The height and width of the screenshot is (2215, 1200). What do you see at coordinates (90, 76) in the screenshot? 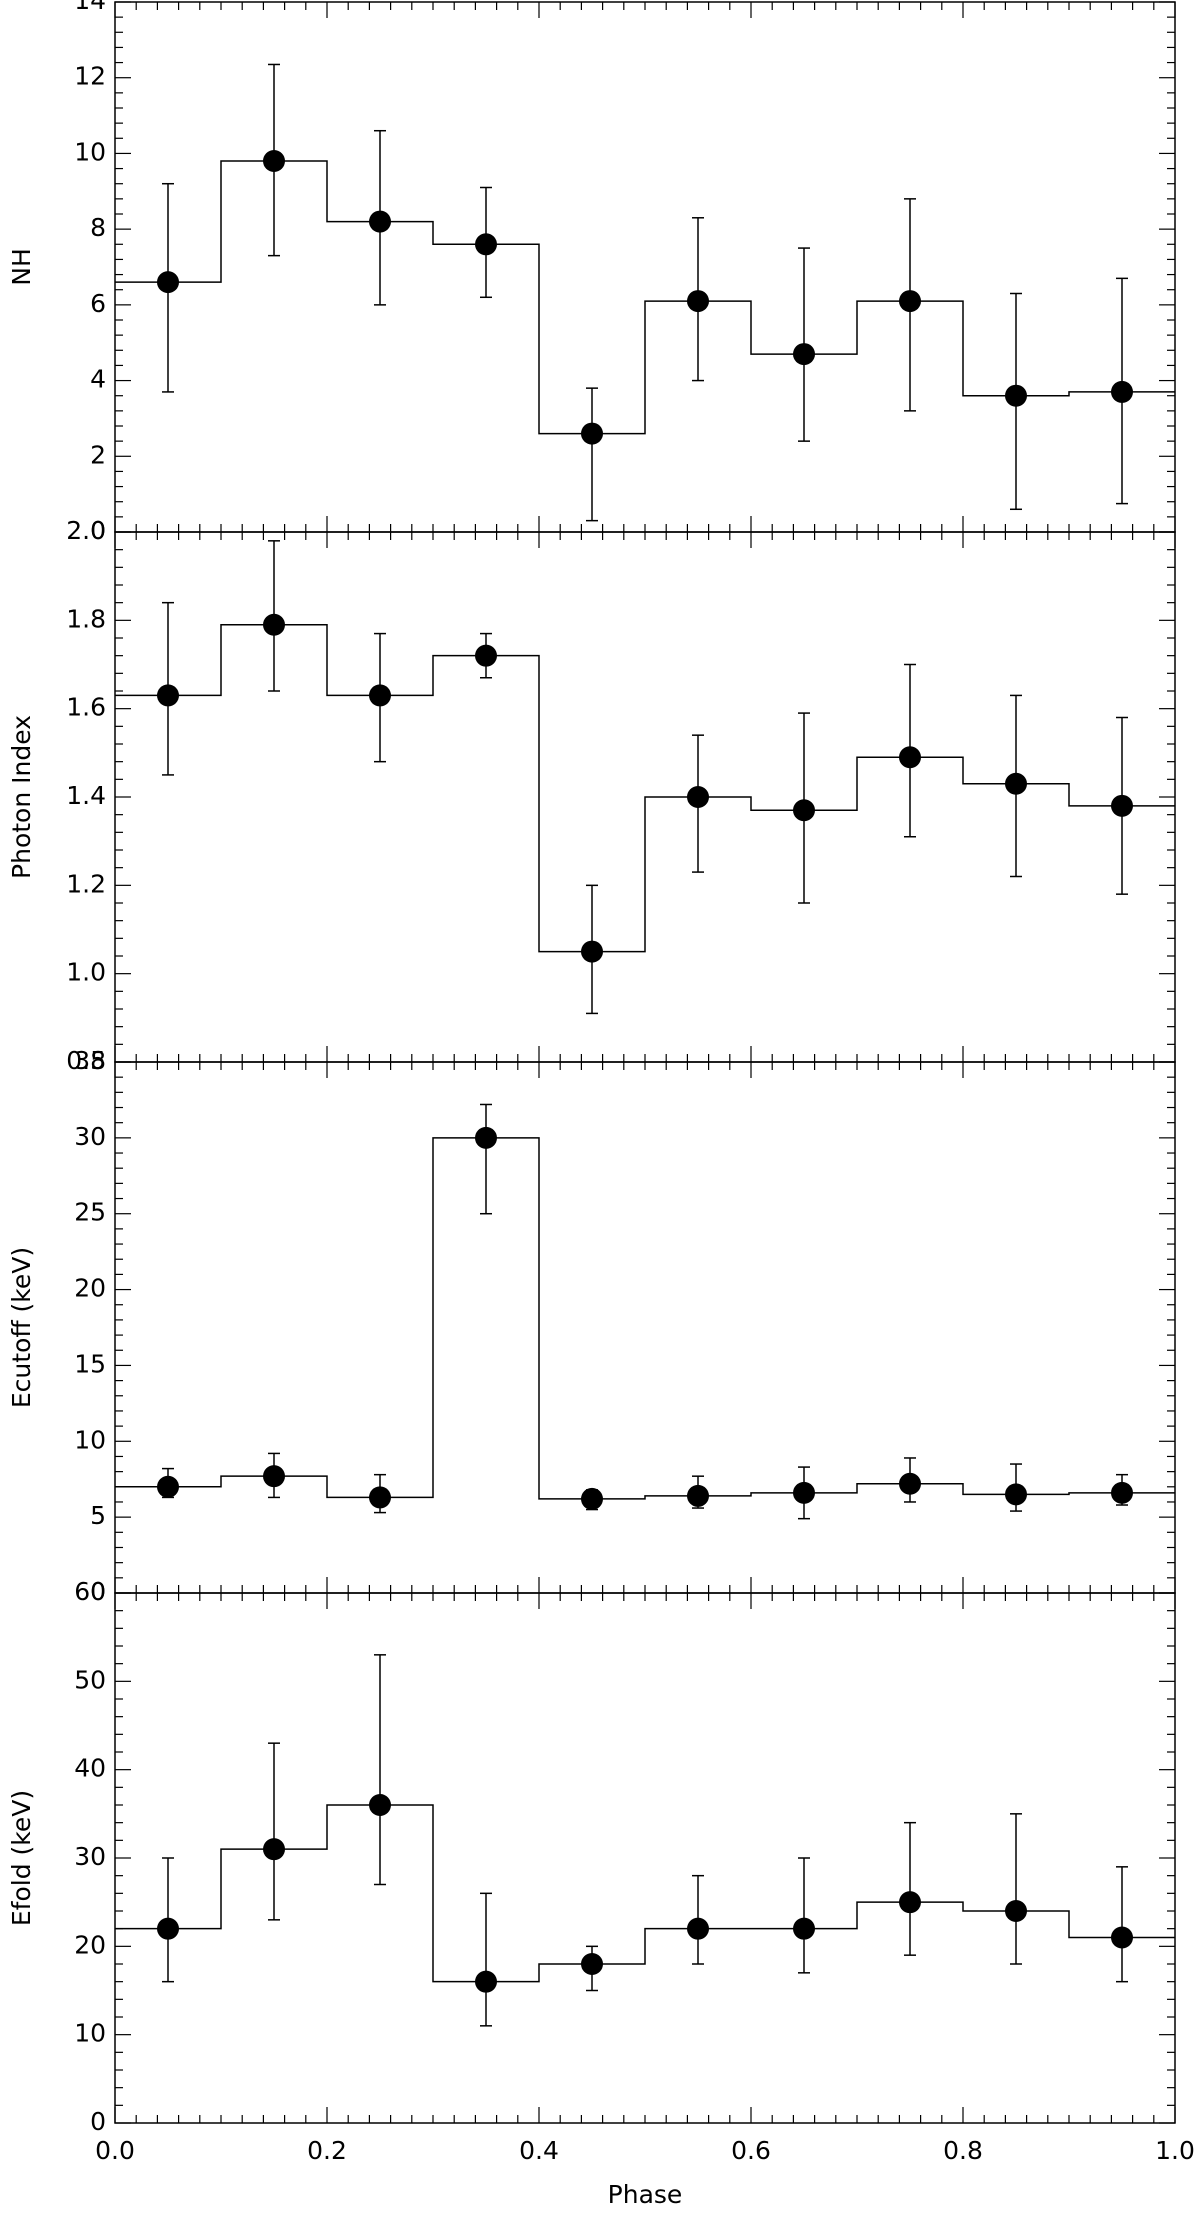
I see `y-tick-label: 12` at bounding box center [90, 76].